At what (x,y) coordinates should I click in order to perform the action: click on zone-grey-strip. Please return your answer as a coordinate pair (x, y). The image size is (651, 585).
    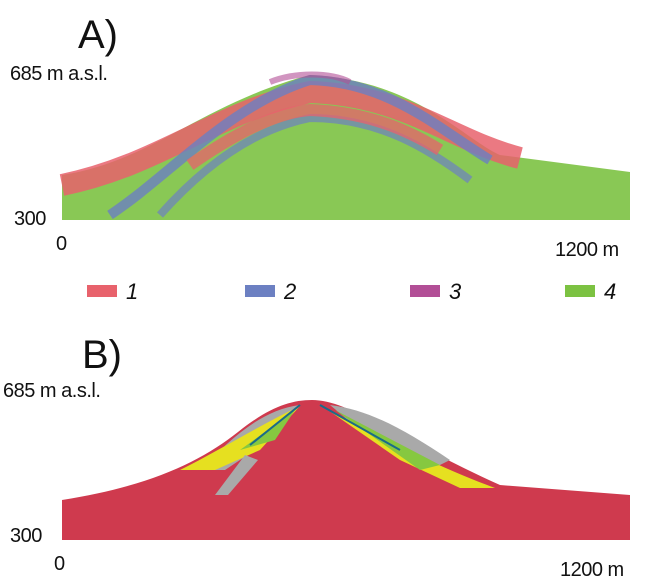
    Looking at the image, I should click on (236, 475).